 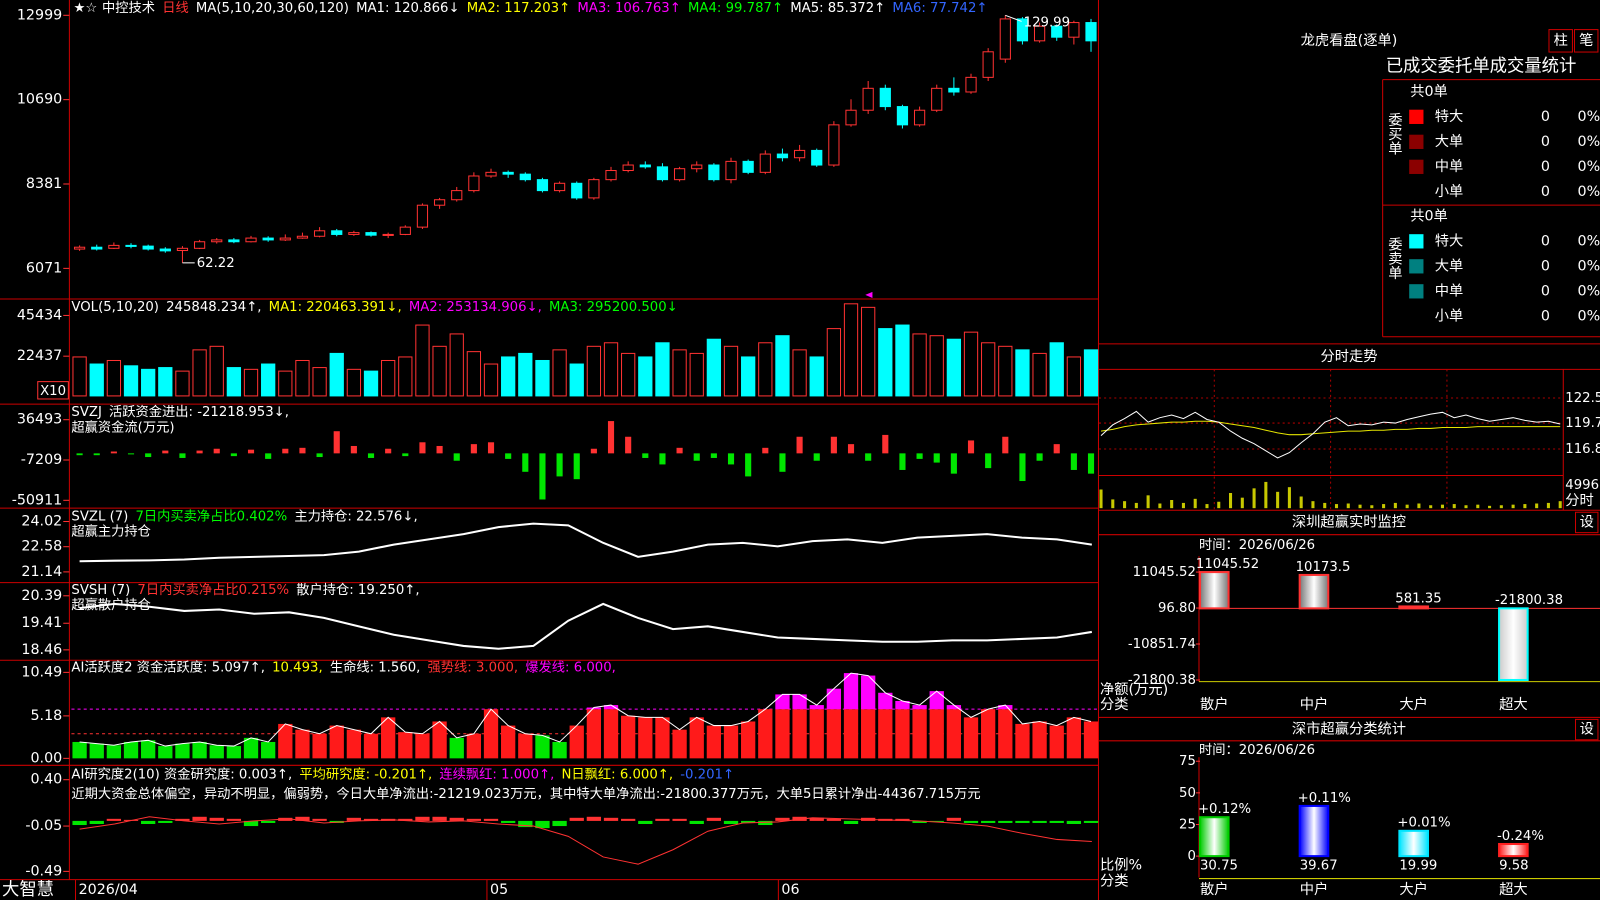 I want to click on button-label: 柱, so click(x=1561, y=40).